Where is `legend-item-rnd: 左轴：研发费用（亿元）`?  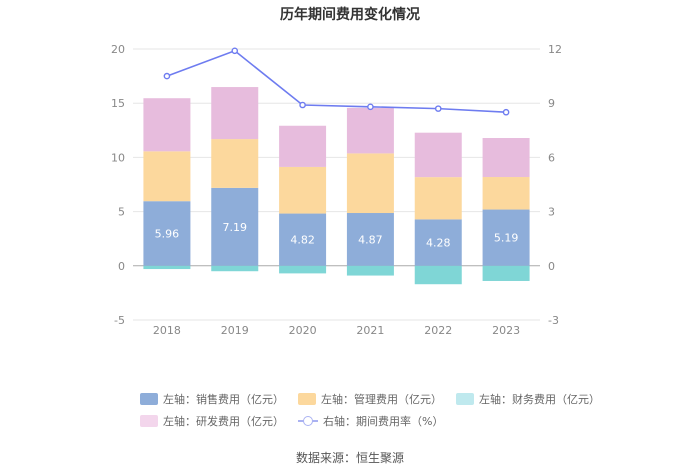
legend-item-rnd: 左轴：研发费用（亿元） is located at coordinates (212, 421).